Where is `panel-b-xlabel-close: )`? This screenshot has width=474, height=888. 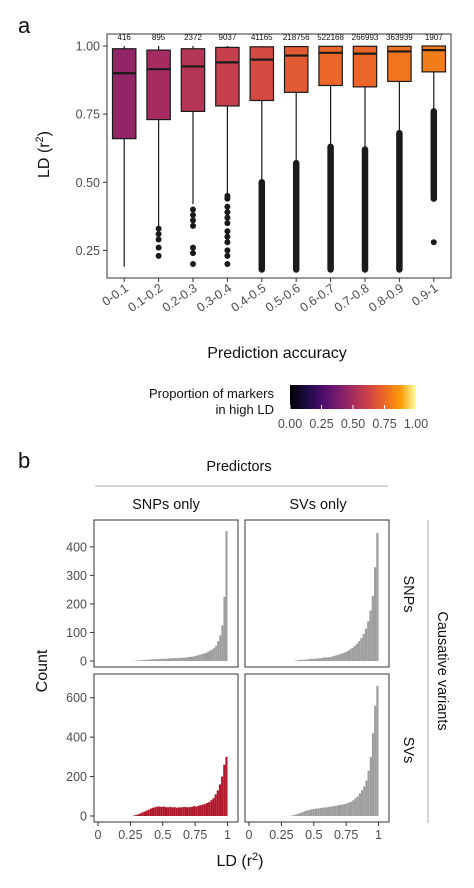 panel-b-xlabel-close: ) is located at coordinates (260, 861).